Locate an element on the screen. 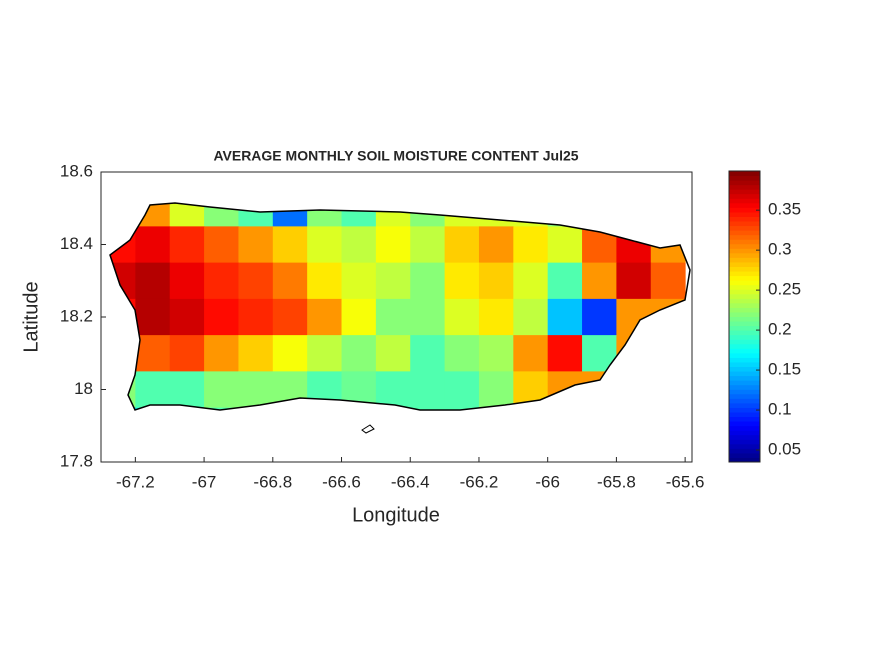  colorbar-tick-label: 0.15 is located at coordinates (784, 369).